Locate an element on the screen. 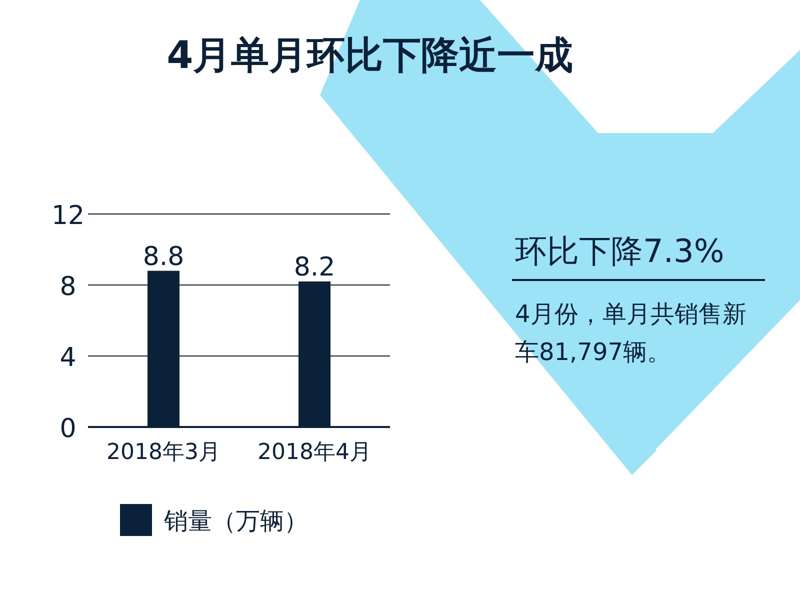 Image resolution: width=800 pixels, height=600 pixels. y-tick-label: 0 is located at coordinates (68, 429).